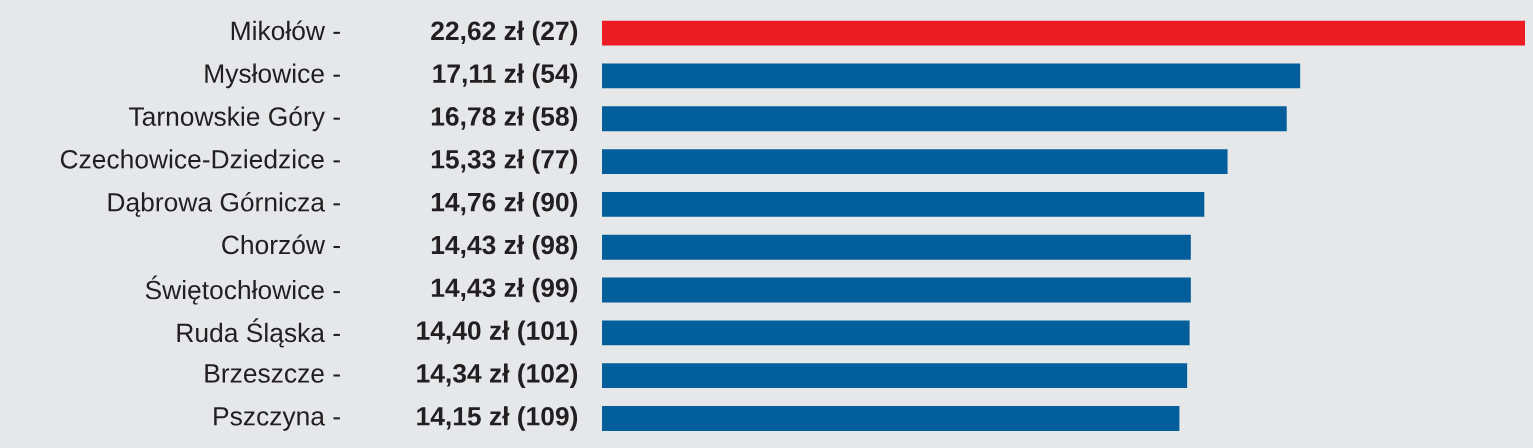 The image size is (1533, 448). I want to click on y-tick-label: Czechowice-Dziedzice -, so click(200, 159).